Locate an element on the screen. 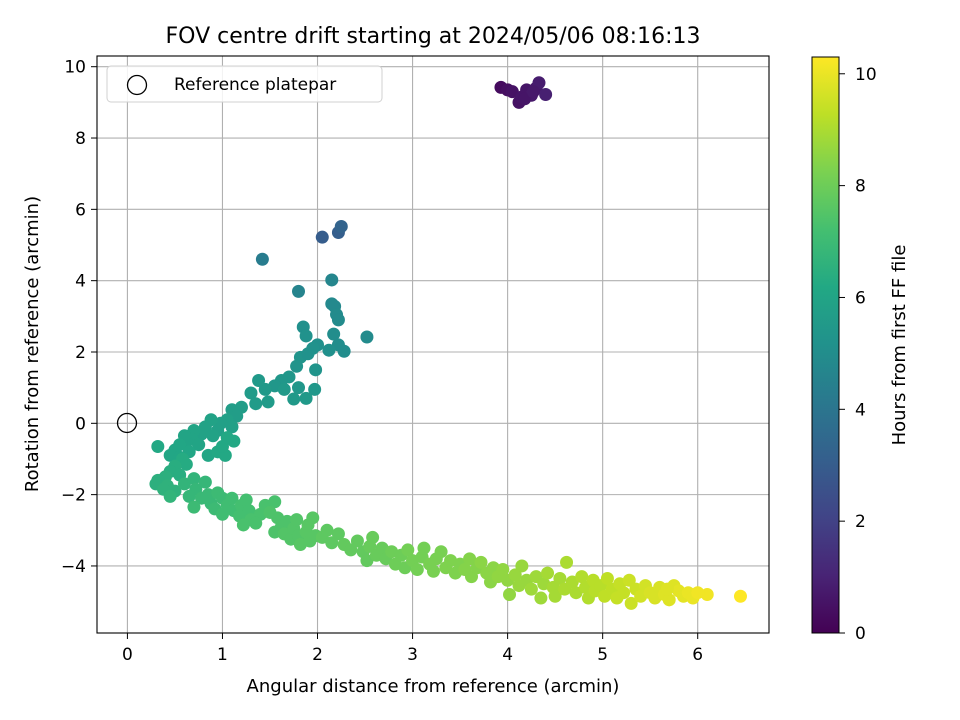  y-tick-label: 6 is located at coordinates (80, 210).